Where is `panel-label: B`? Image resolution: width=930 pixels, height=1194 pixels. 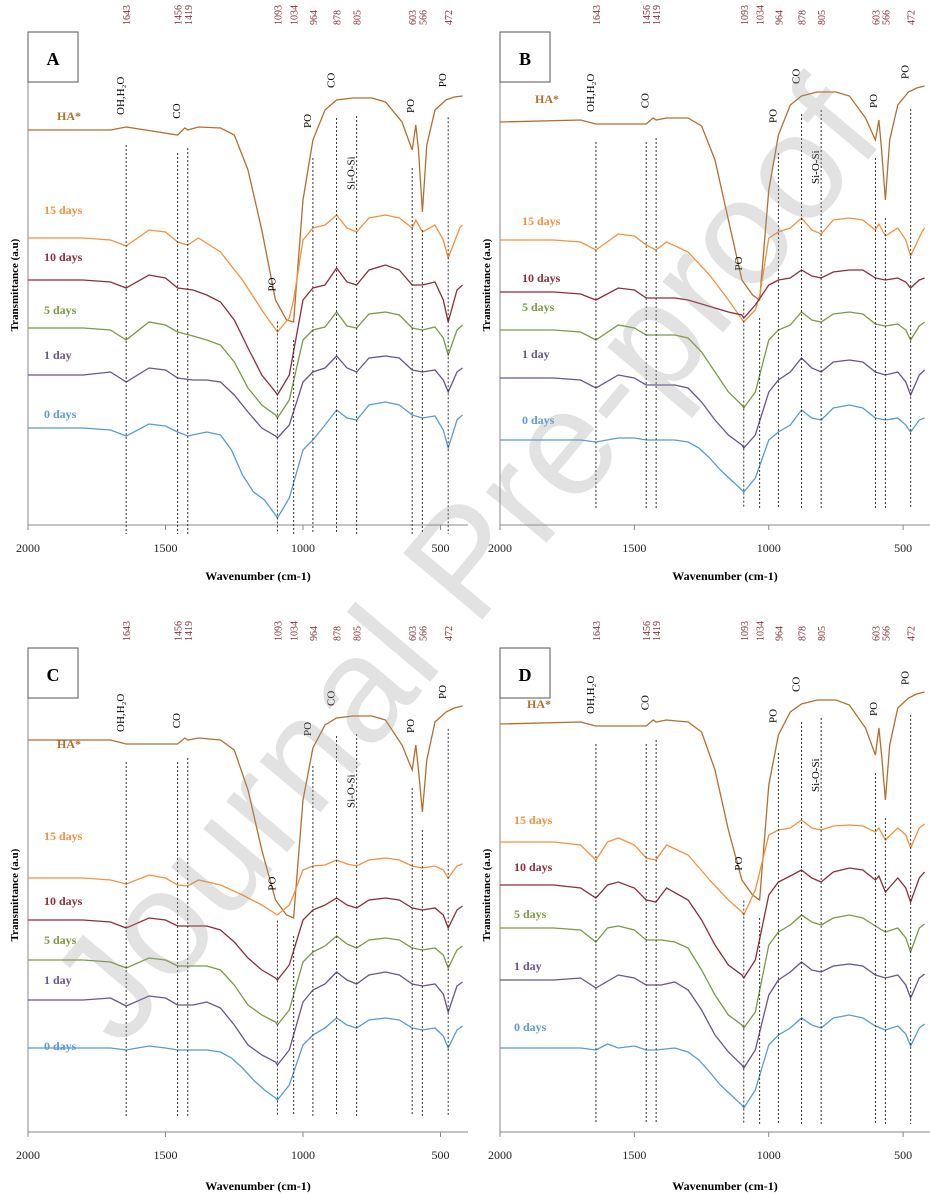 panel-label: B is located at coordinates (525, 59).